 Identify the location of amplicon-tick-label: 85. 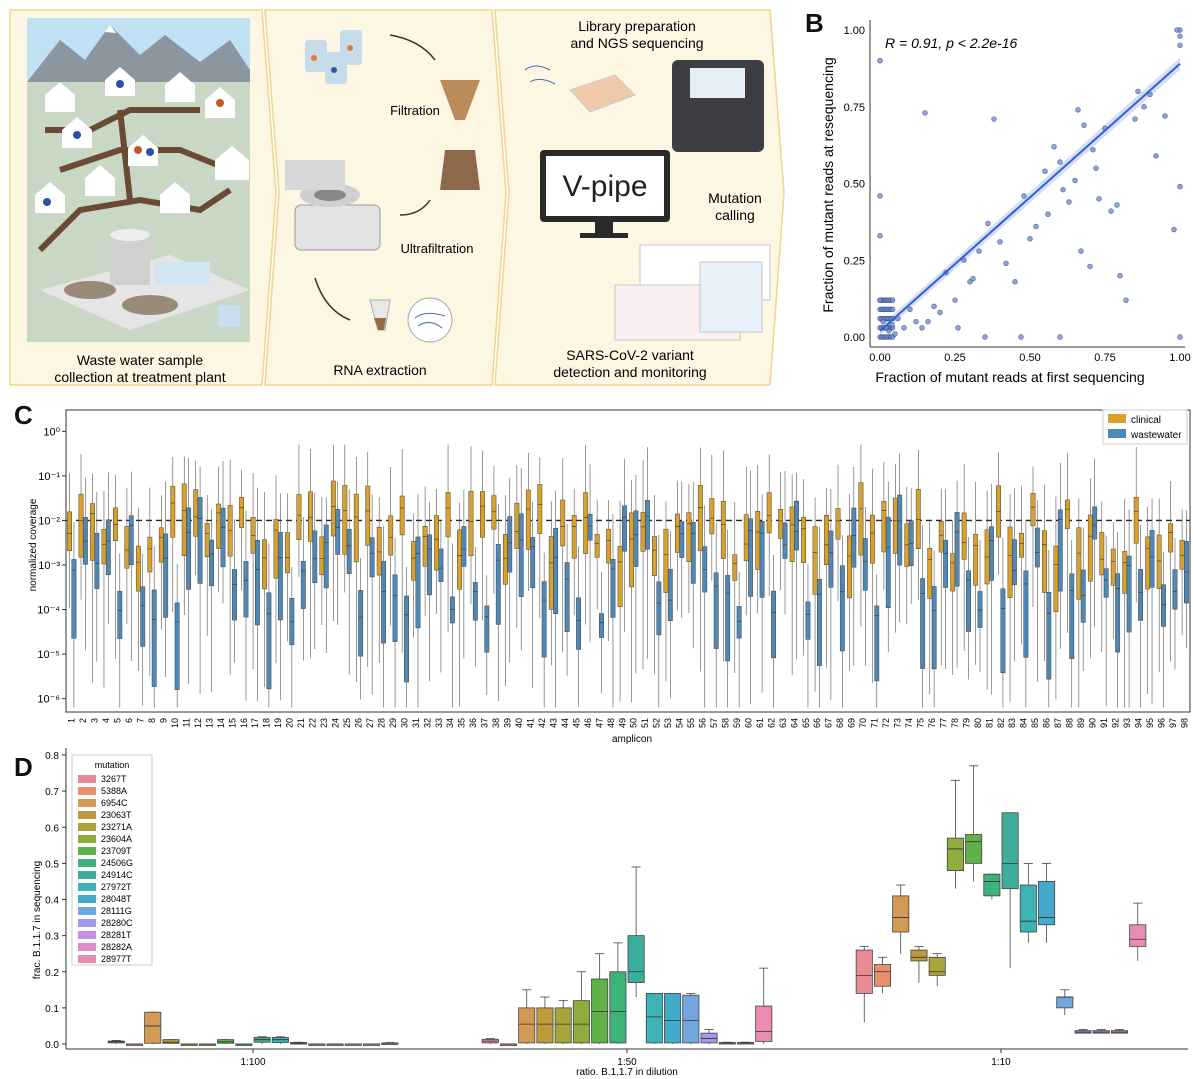
(1035, 723).